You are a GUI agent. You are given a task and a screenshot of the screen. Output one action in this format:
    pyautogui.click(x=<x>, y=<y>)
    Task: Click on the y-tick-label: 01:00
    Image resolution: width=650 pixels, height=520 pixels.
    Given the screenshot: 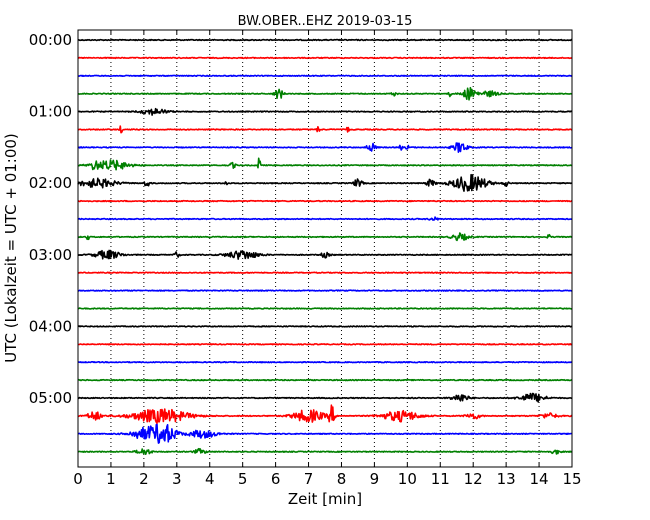 What is the action you would take?
    pyautogui.click(x=50, y=112)
    